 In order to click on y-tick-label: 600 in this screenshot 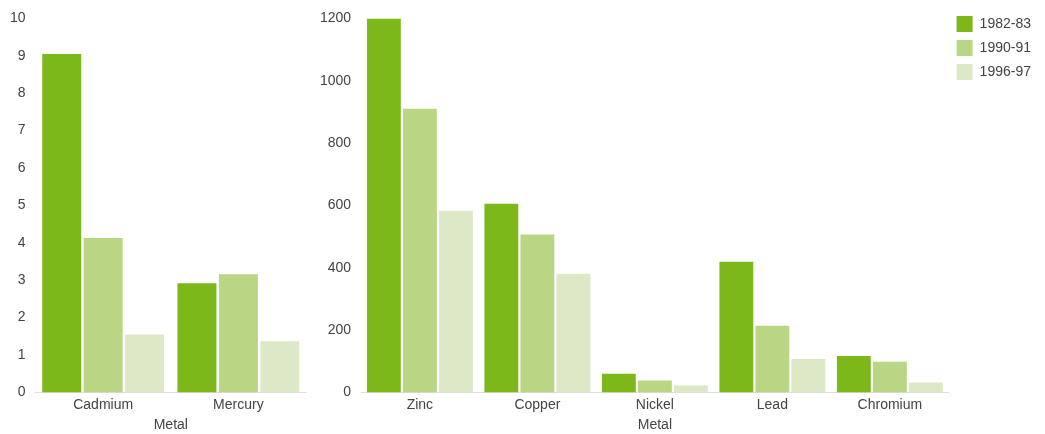, I will do `click(339, 204)`.